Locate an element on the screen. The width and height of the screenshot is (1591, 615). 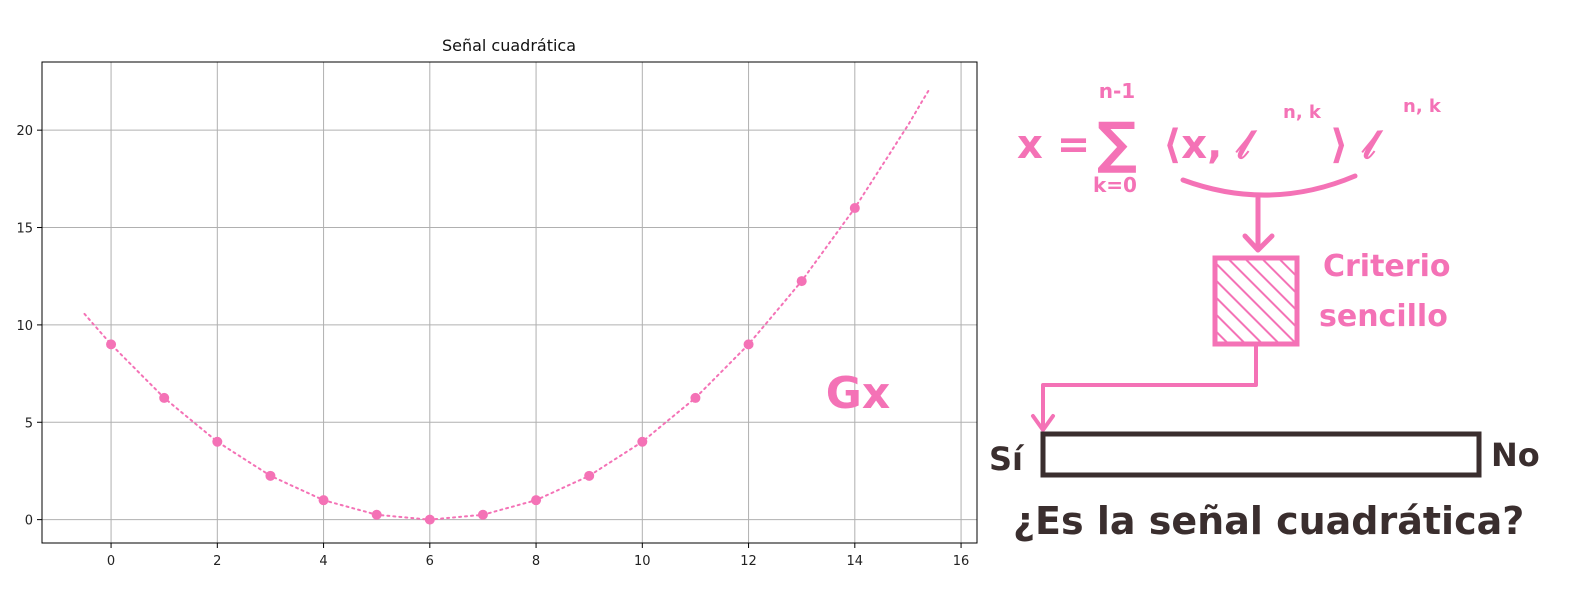
sum-upper-limit: n-1 is located at coordinates (1117, 91).